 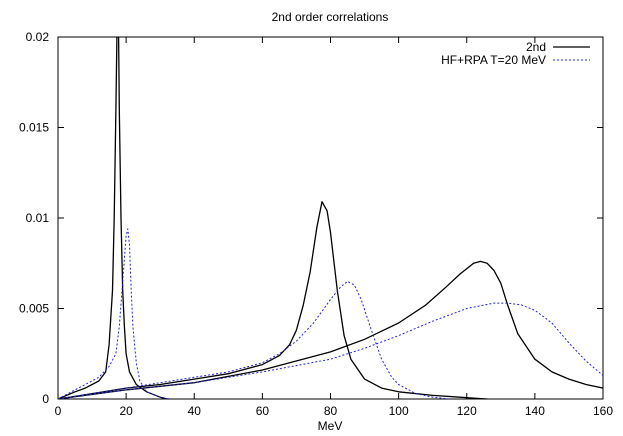 What do you see at coordinates (263, 411) in the screenshot?
I see `x-tick-label: 60` at bounding box center [263, 411].